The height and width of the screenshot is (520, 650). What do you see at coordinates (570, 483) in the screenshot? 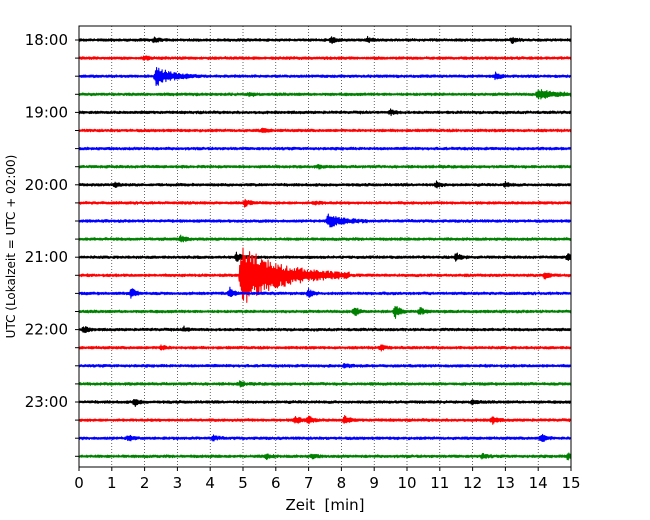
I see `x-tick-label: 15` at bounding box center [570, 483].